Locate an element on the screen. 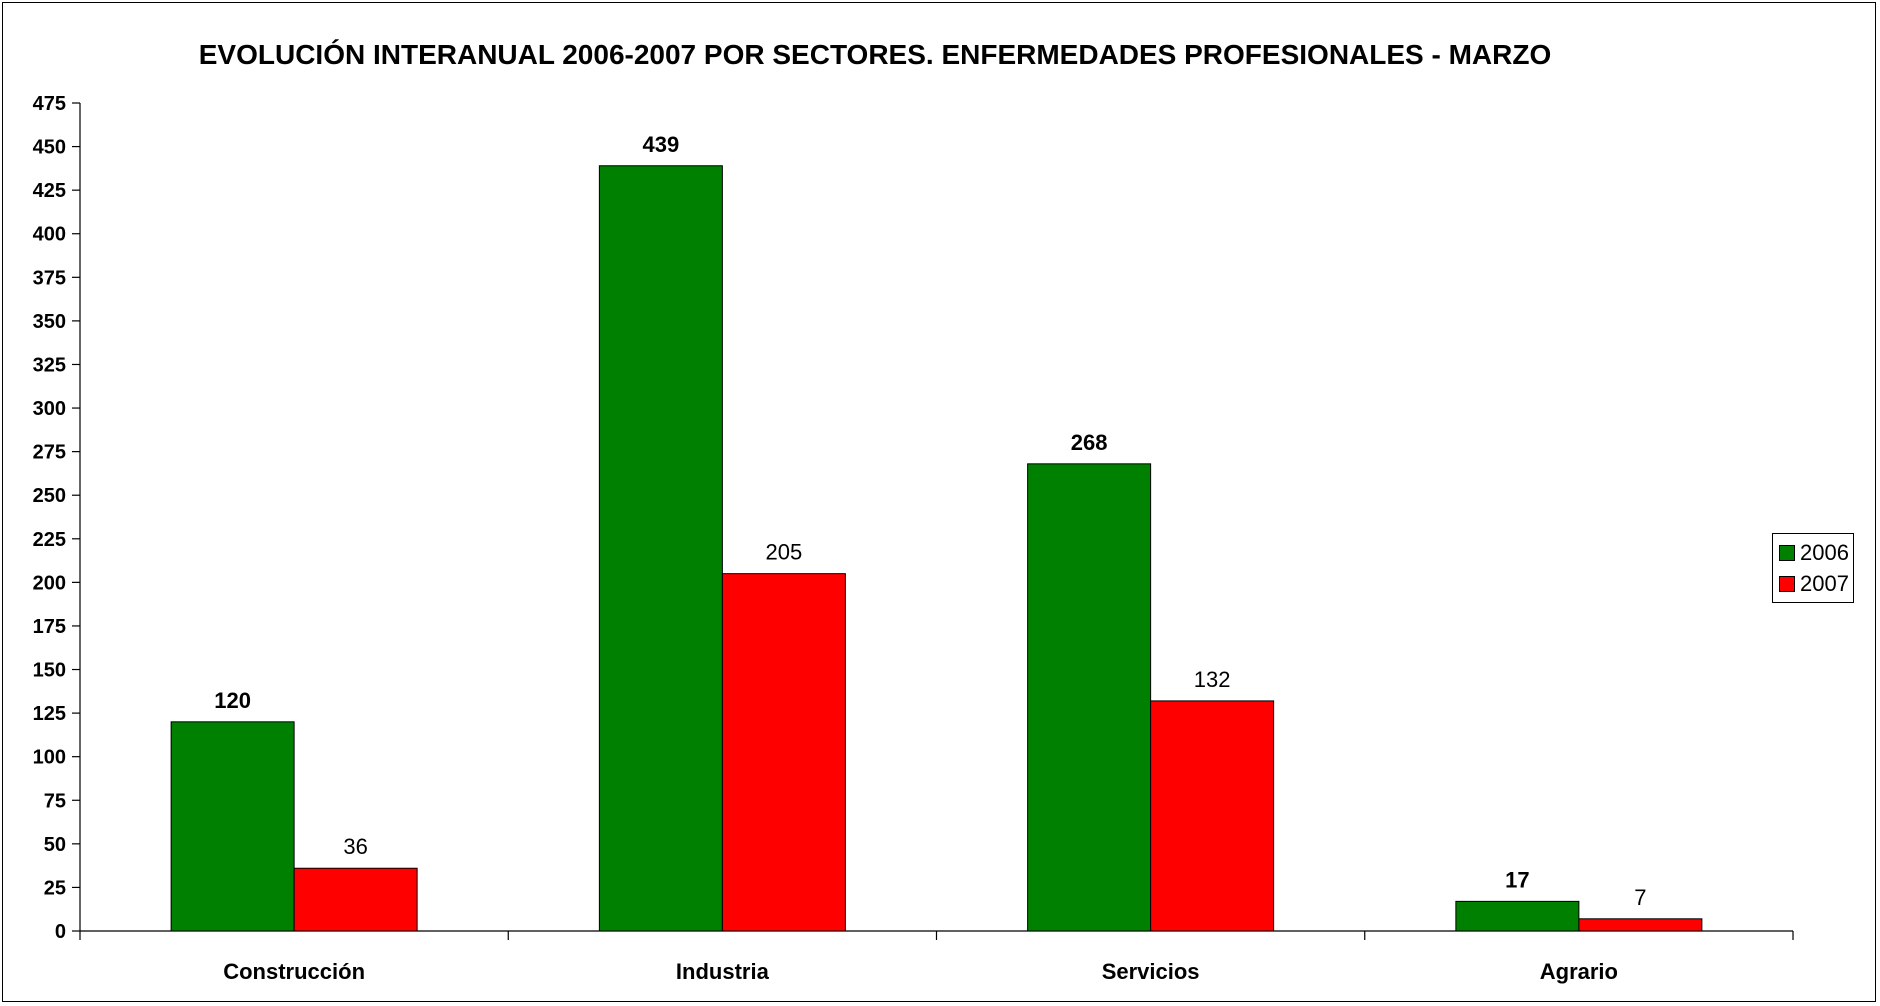 This screenshot has height=1006, width=1880. legend-item-series-2: 2007 is located at coordinates (1814, 584).